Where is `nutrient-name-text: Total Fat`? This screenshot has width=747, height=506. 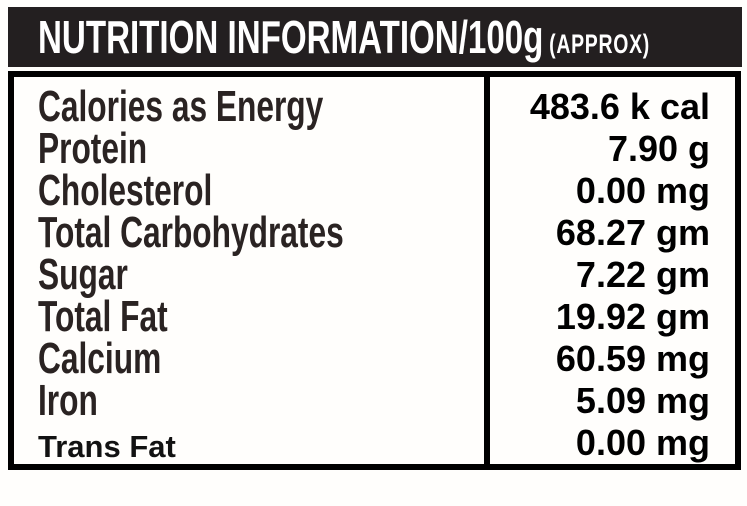 nutrient-name-text: Total Fat is located at coordinates (103, 316).